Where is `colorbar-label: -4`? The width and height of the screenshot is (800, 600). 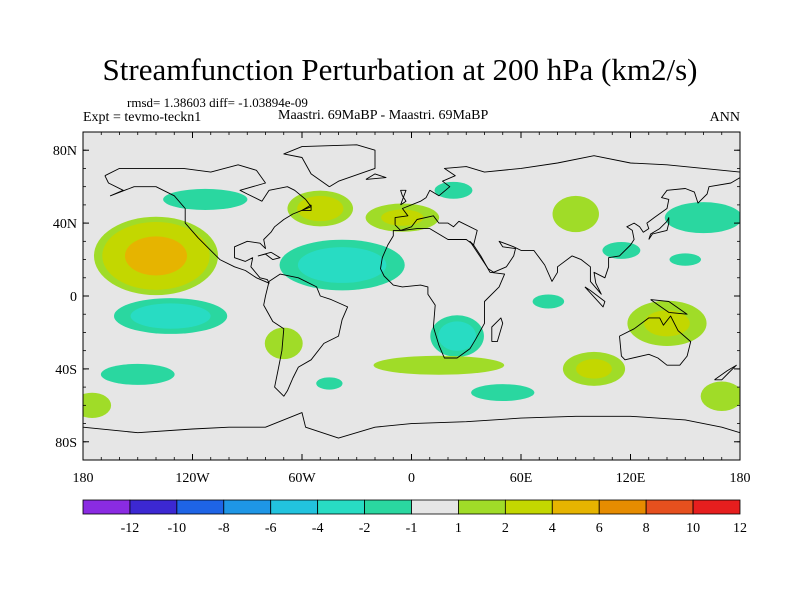 colorbar-label: -4 is located at coordinates (318, 528).